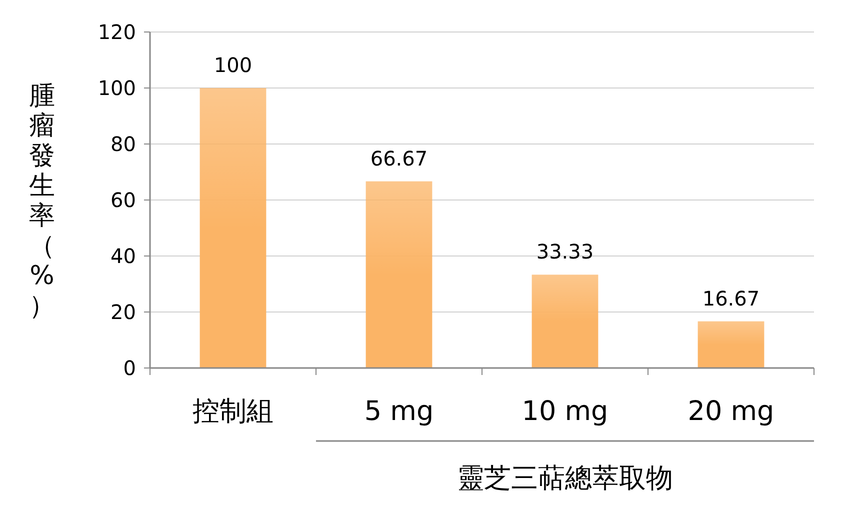 The image size is (850, 512). What do you see at coordinates (233, 411) in the screenshot?
I see `x-tick-label: 控制組` at bounding box center [233, 411].